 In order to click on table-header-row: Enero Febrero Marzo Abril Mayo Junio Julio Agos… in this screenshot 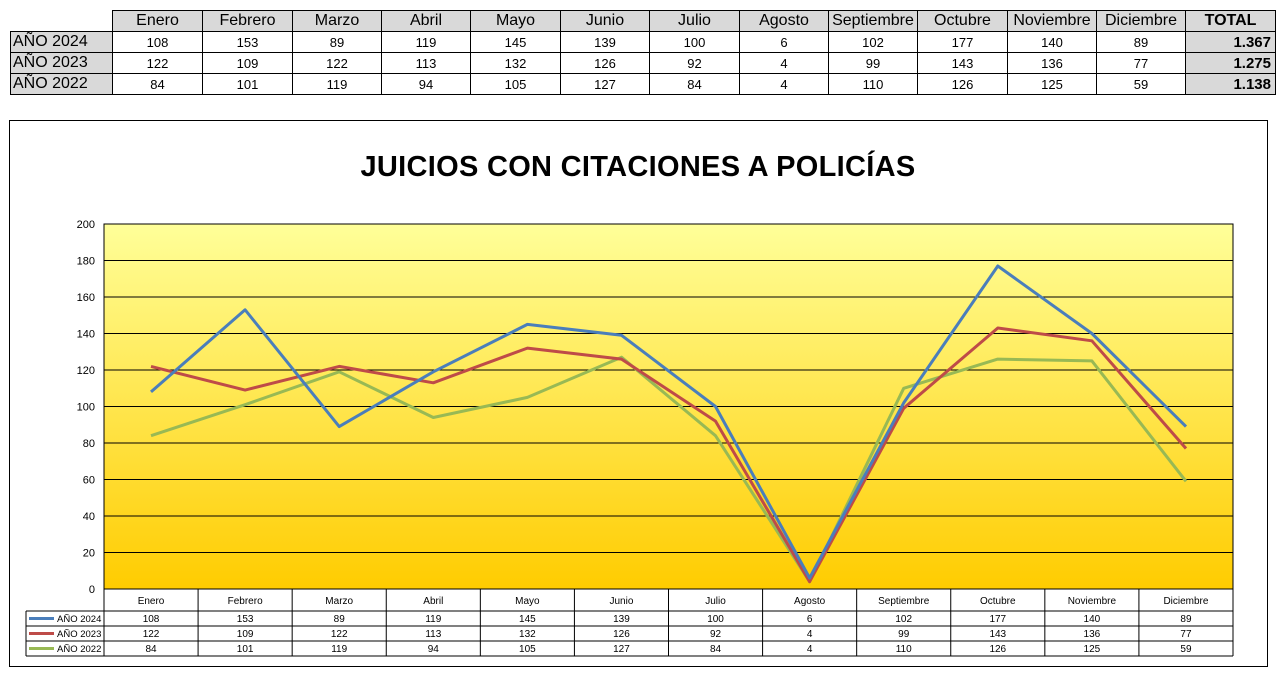, I will do `click(643, 21)`.